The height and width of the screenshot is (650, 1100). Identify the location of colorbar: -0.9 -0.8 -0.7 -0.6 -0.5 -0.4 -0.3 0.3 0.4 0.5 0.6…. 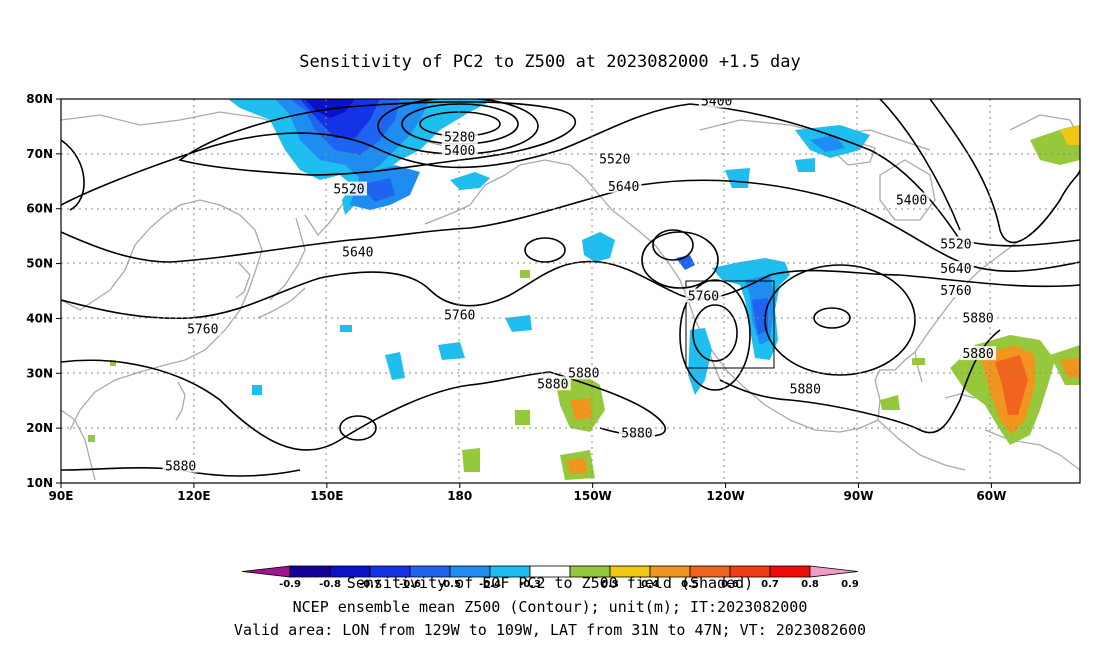
(550, 577).